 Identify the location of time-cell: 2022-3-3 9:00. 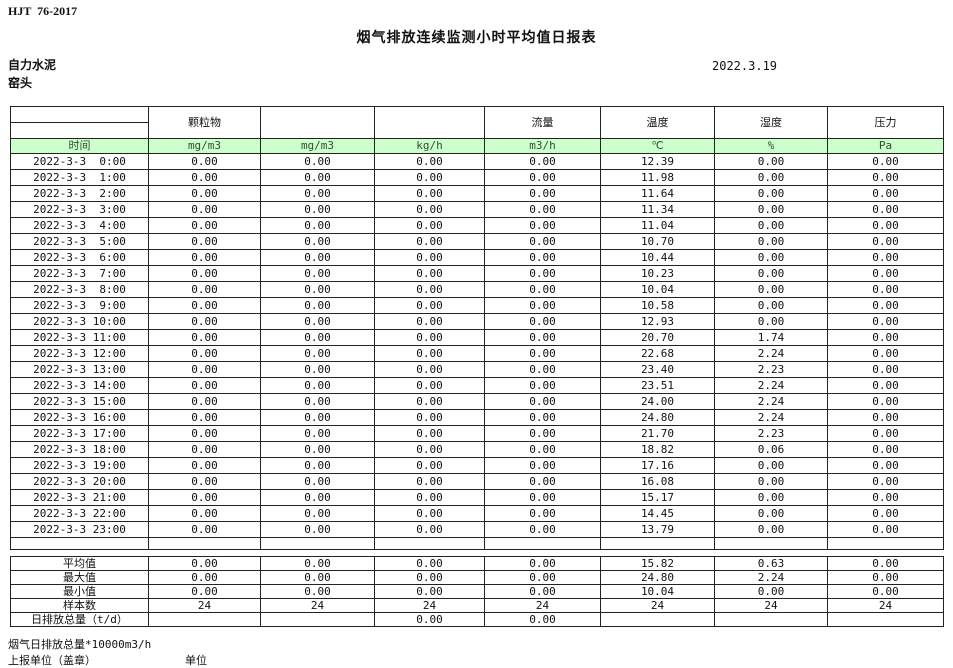
(79, 305).